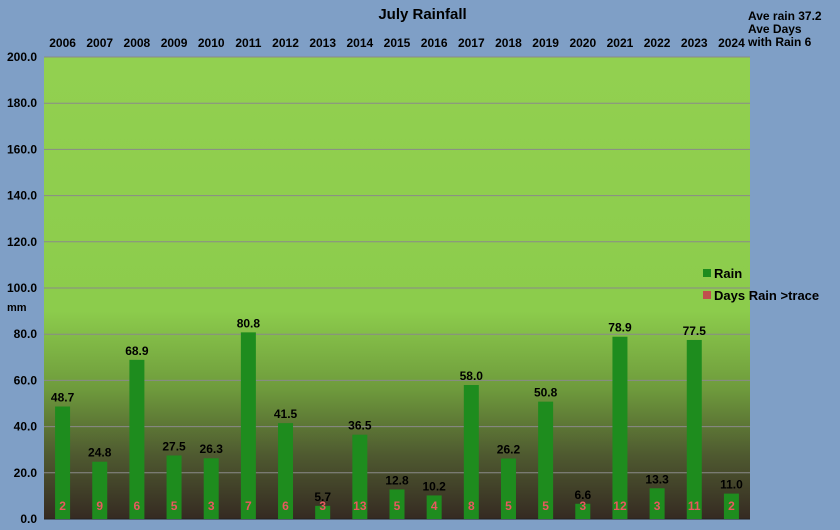 Image resolution: width=840 pixels, height=530 pixels. I want to click on legend-item-rain: Rain, so click(761, 273).